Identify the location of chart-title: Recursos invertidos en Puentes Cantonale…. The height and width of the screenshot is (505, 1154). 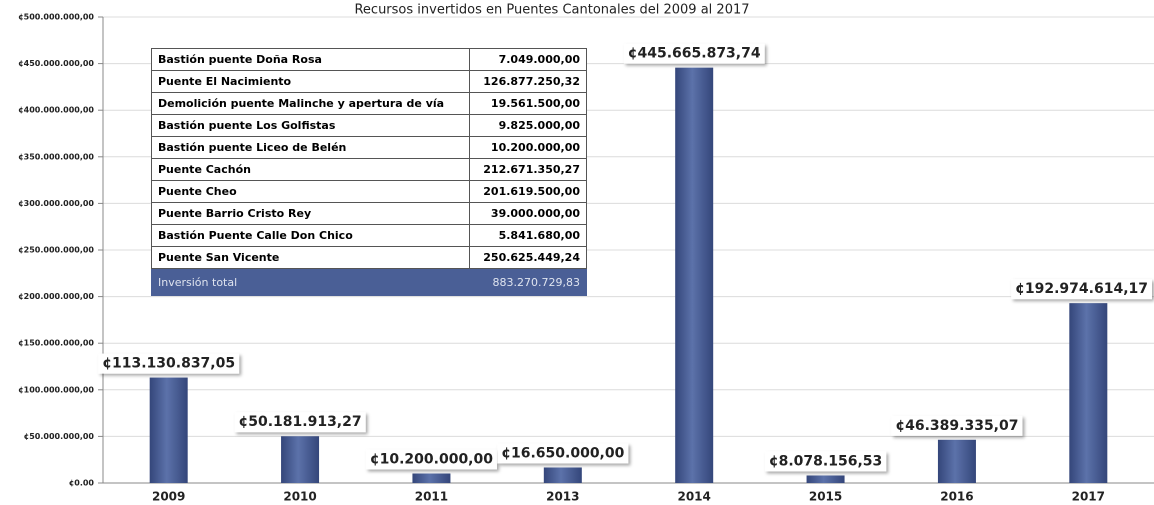
(551, 10).